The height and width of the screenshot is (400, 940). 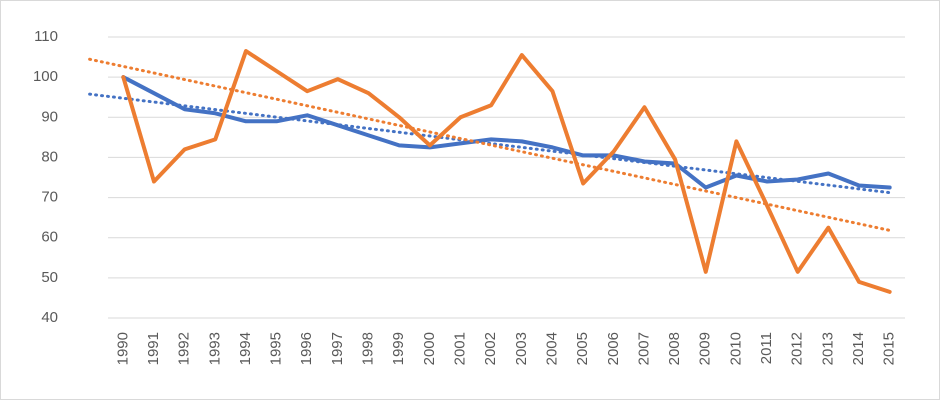 I want to click on x-tick-label: 2010, so click(x=735, y=348).